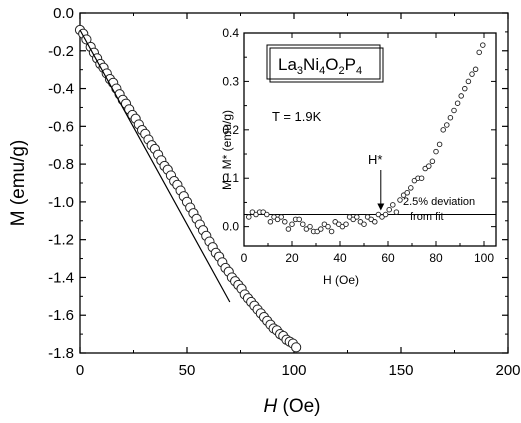  Describe the element at coordinates (187, 370) in the screenshot. I see `main-x-tick-label: 50` at that location.